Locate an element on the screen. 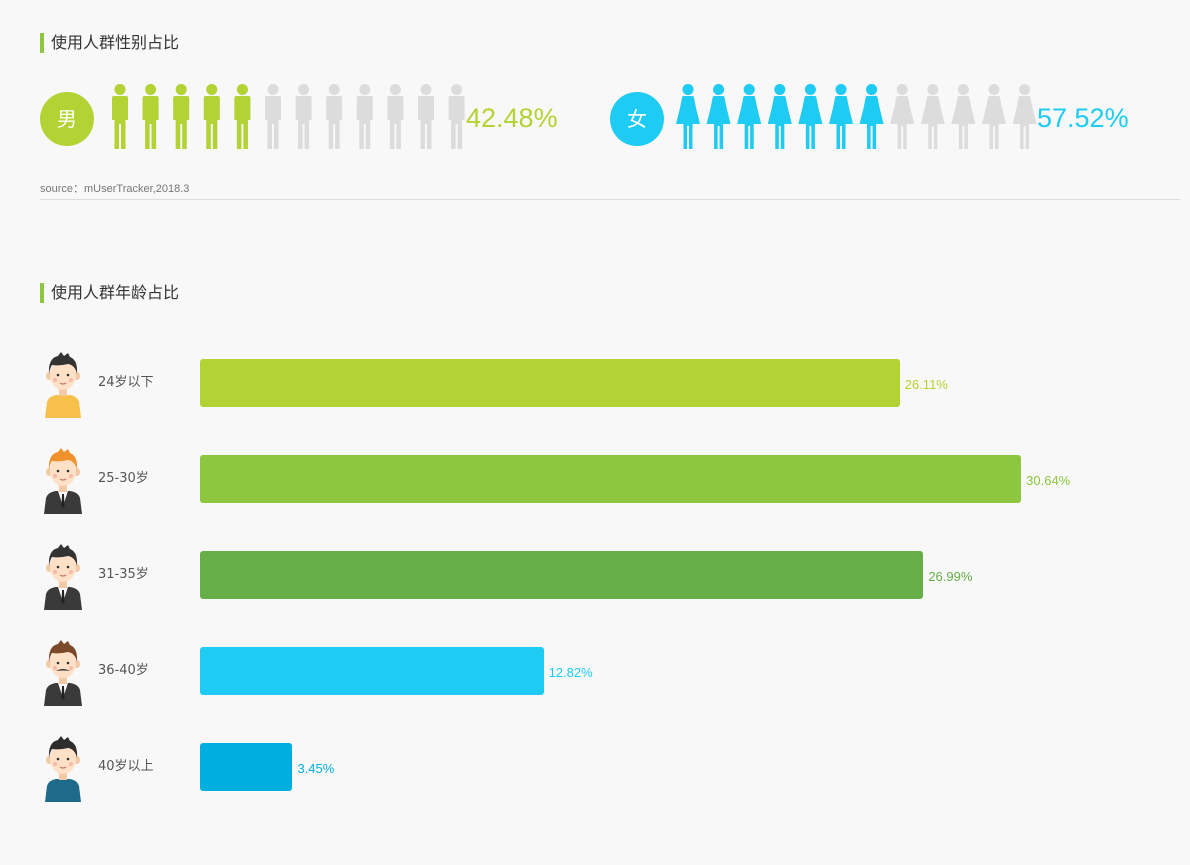 Image resolution: width=1190 pixels, height=865 pixels. male-badge: 男 is located at coordinates (67, 119).